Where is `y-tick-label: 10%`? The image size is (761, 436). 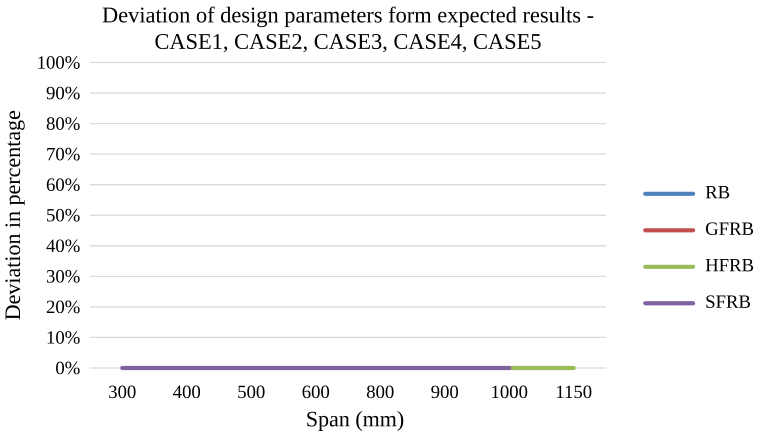 y-tick-label: 10% is located at coordinates (64, 337).